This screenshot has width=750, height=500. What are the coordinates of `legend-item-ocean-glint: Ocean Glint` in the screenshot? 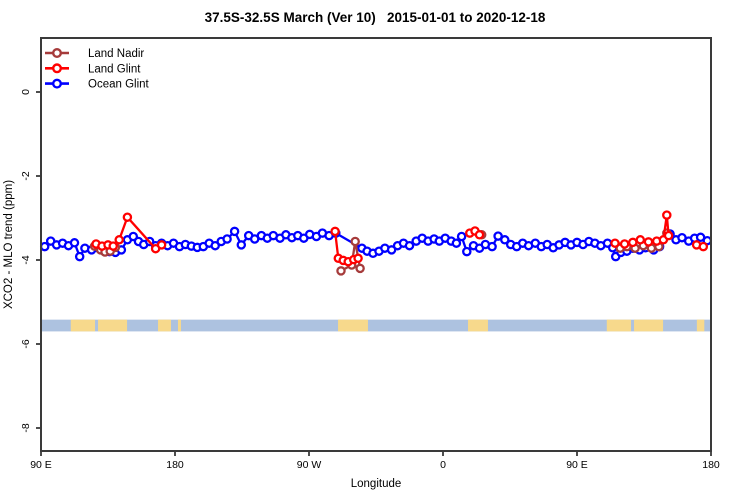 It's located at (97, 84).